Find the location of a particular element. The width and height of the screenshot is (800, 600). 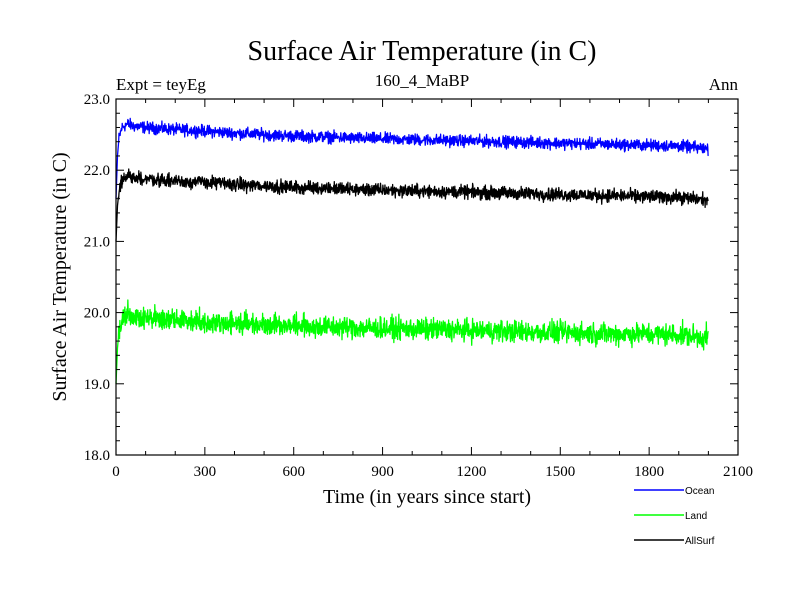

legend-label-land: Land is located at coordinates (696, 516).